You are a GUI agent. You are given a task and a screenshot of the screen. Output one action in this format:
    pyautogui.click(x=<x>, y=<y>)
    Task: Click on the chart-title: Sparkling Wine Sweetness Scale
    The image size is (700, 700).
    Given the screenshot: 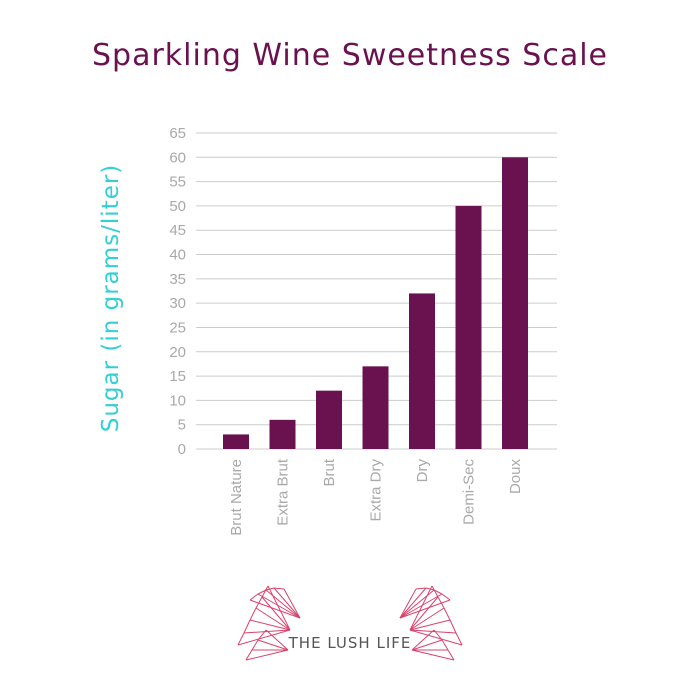 What is the action you would take?
    pyautogui.click(x=350, y=55)
    